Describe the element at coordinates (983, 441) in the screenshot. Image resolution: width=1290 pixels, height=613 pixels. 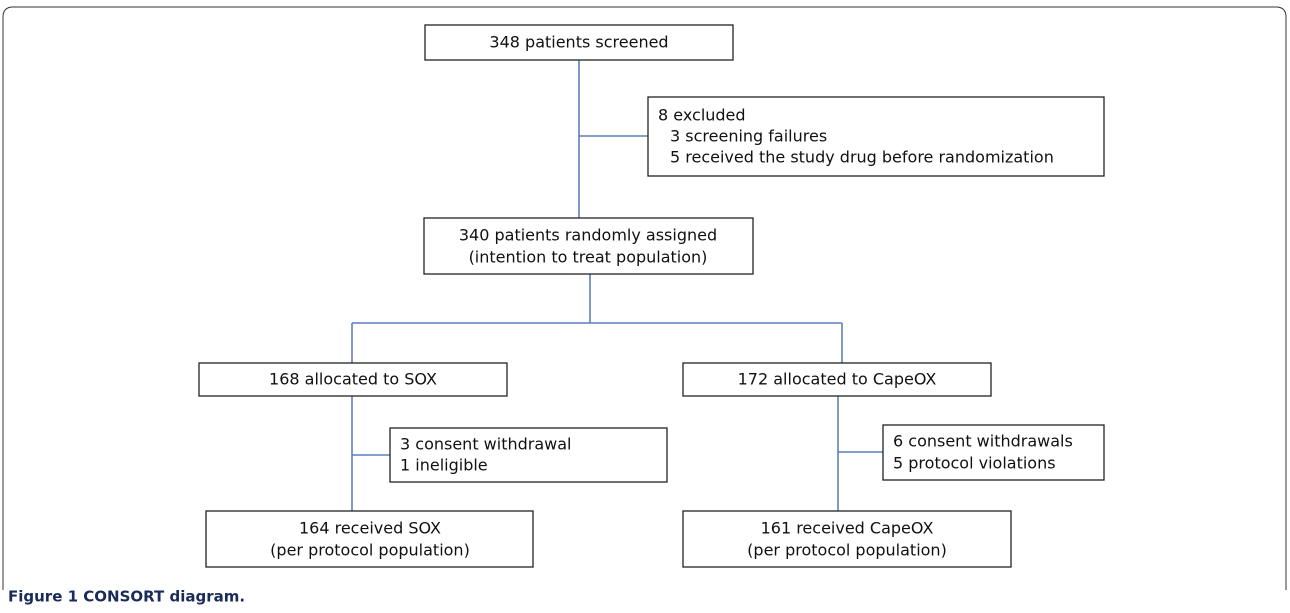
I see `node-text: 6 consent withdrawals` at that location.